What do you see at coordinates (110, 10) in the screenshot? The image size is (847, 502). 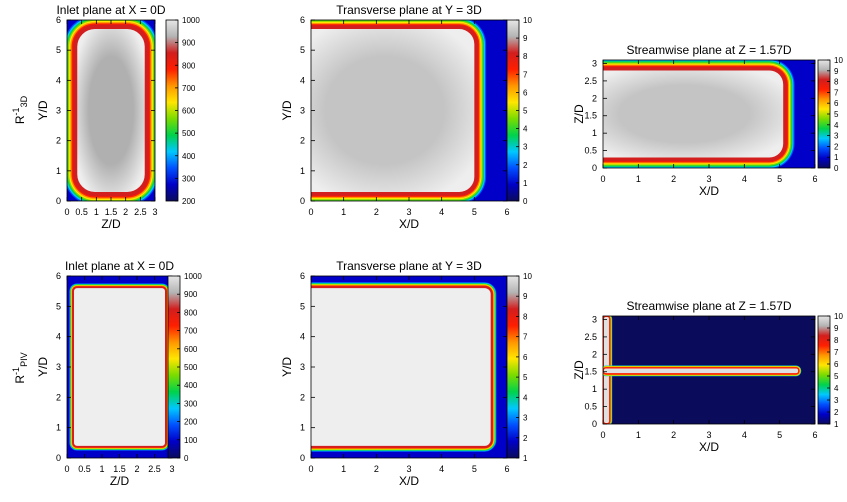 I see `panel-title: Inlet plane at X = 0D` at bounding box center [110, 10].